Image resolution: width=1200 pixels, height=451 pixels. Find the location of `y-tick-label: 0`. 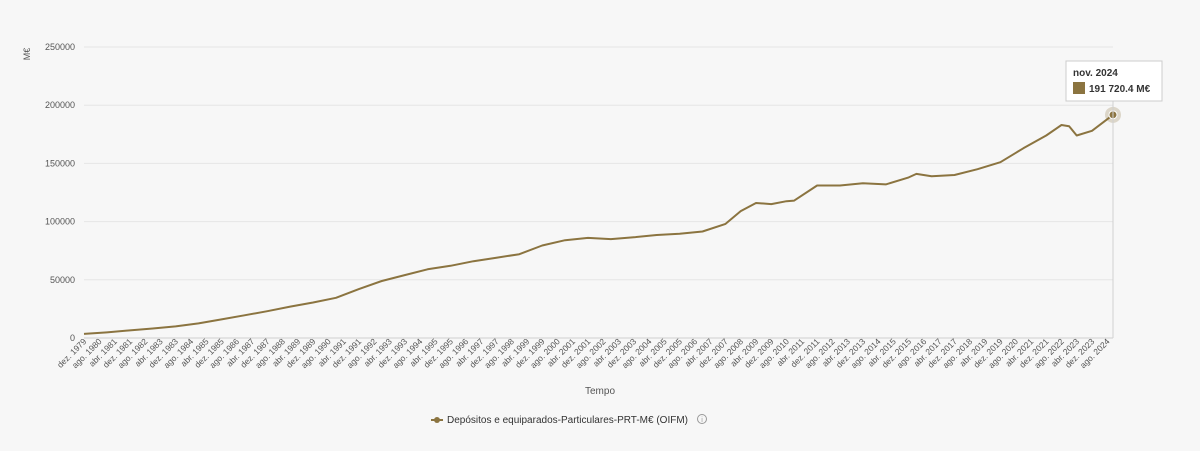

y-tick-label: 0 is located at coordinates (72, 338).